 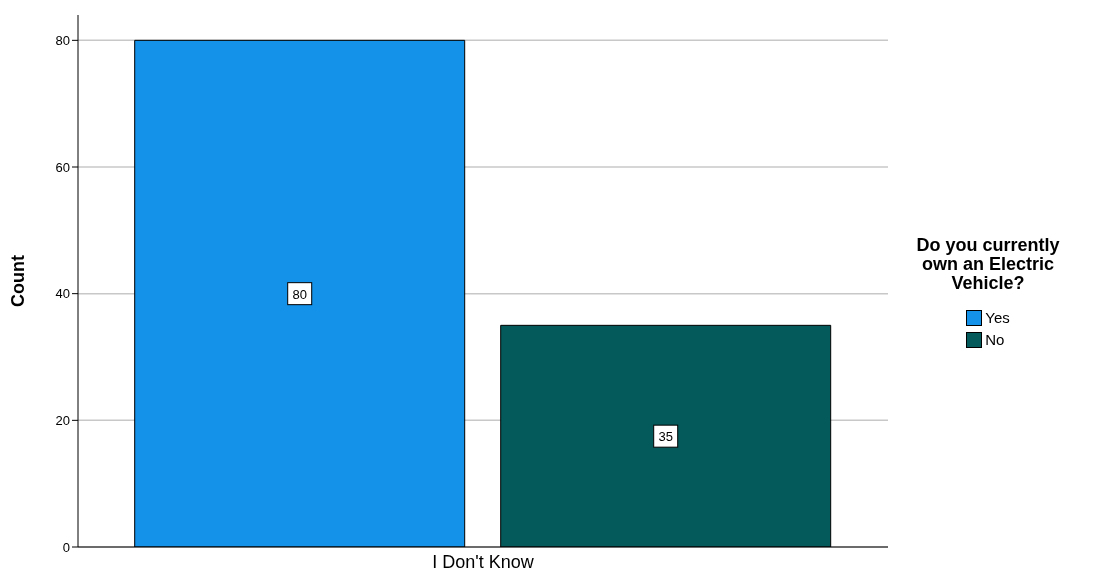 I want to click on y-axis-title: Count, so click(x=18, y=281).